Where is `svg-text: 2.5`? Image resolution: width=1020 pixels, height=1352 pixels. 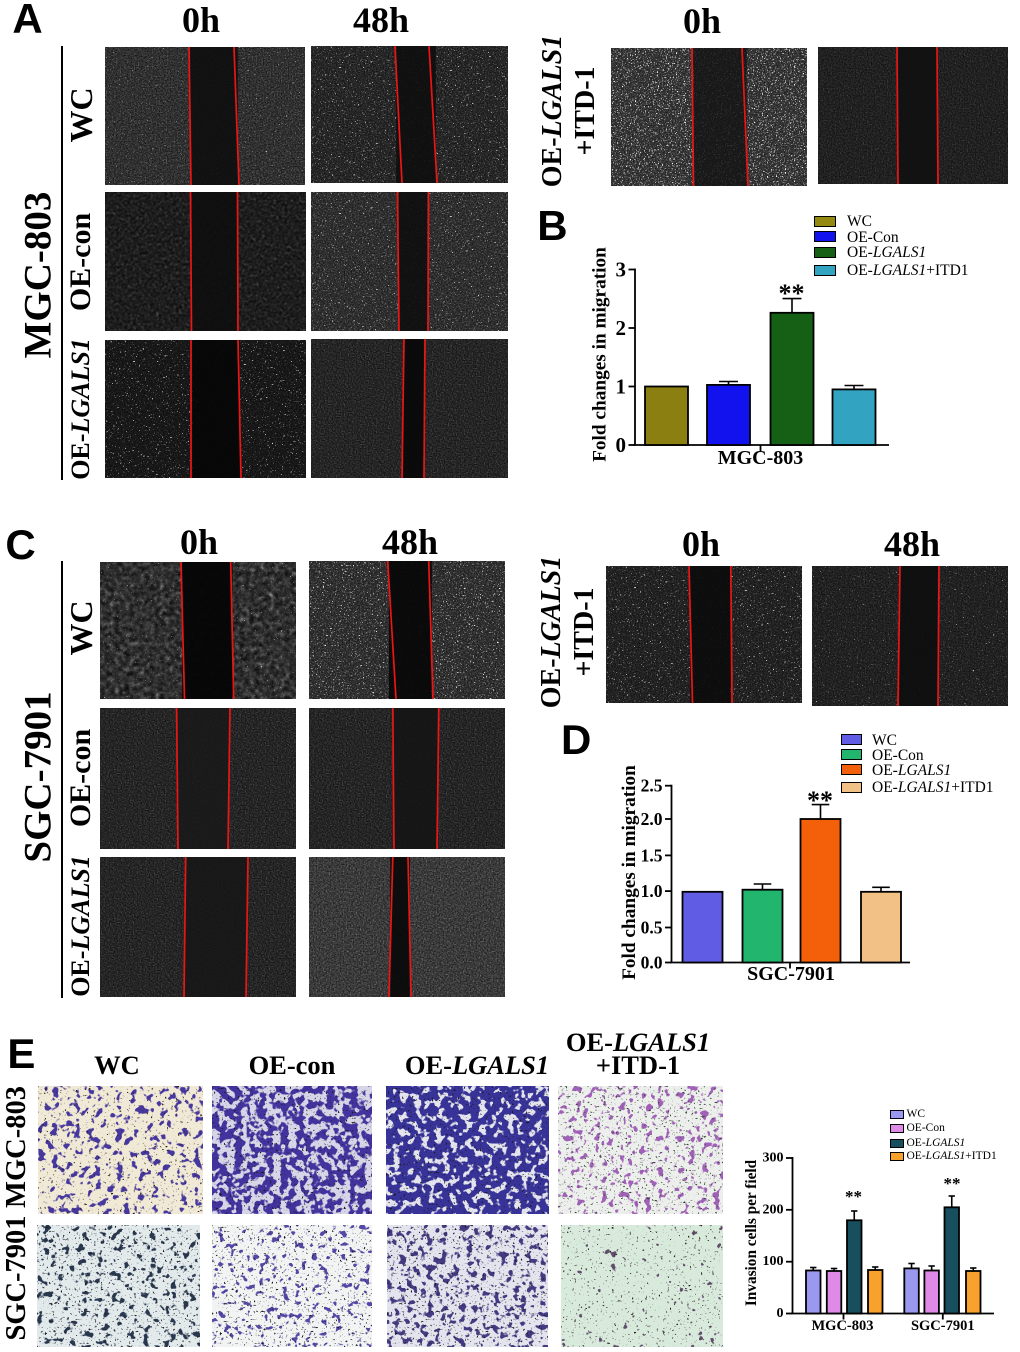 svg-text: 2.5 is located at coordinates (652, 786).